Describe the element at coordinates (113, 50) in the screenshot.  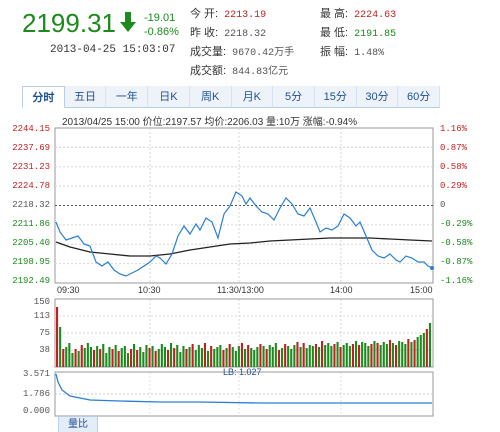
I see `timestamp: 2013-04-25 15:03:07` at that location.